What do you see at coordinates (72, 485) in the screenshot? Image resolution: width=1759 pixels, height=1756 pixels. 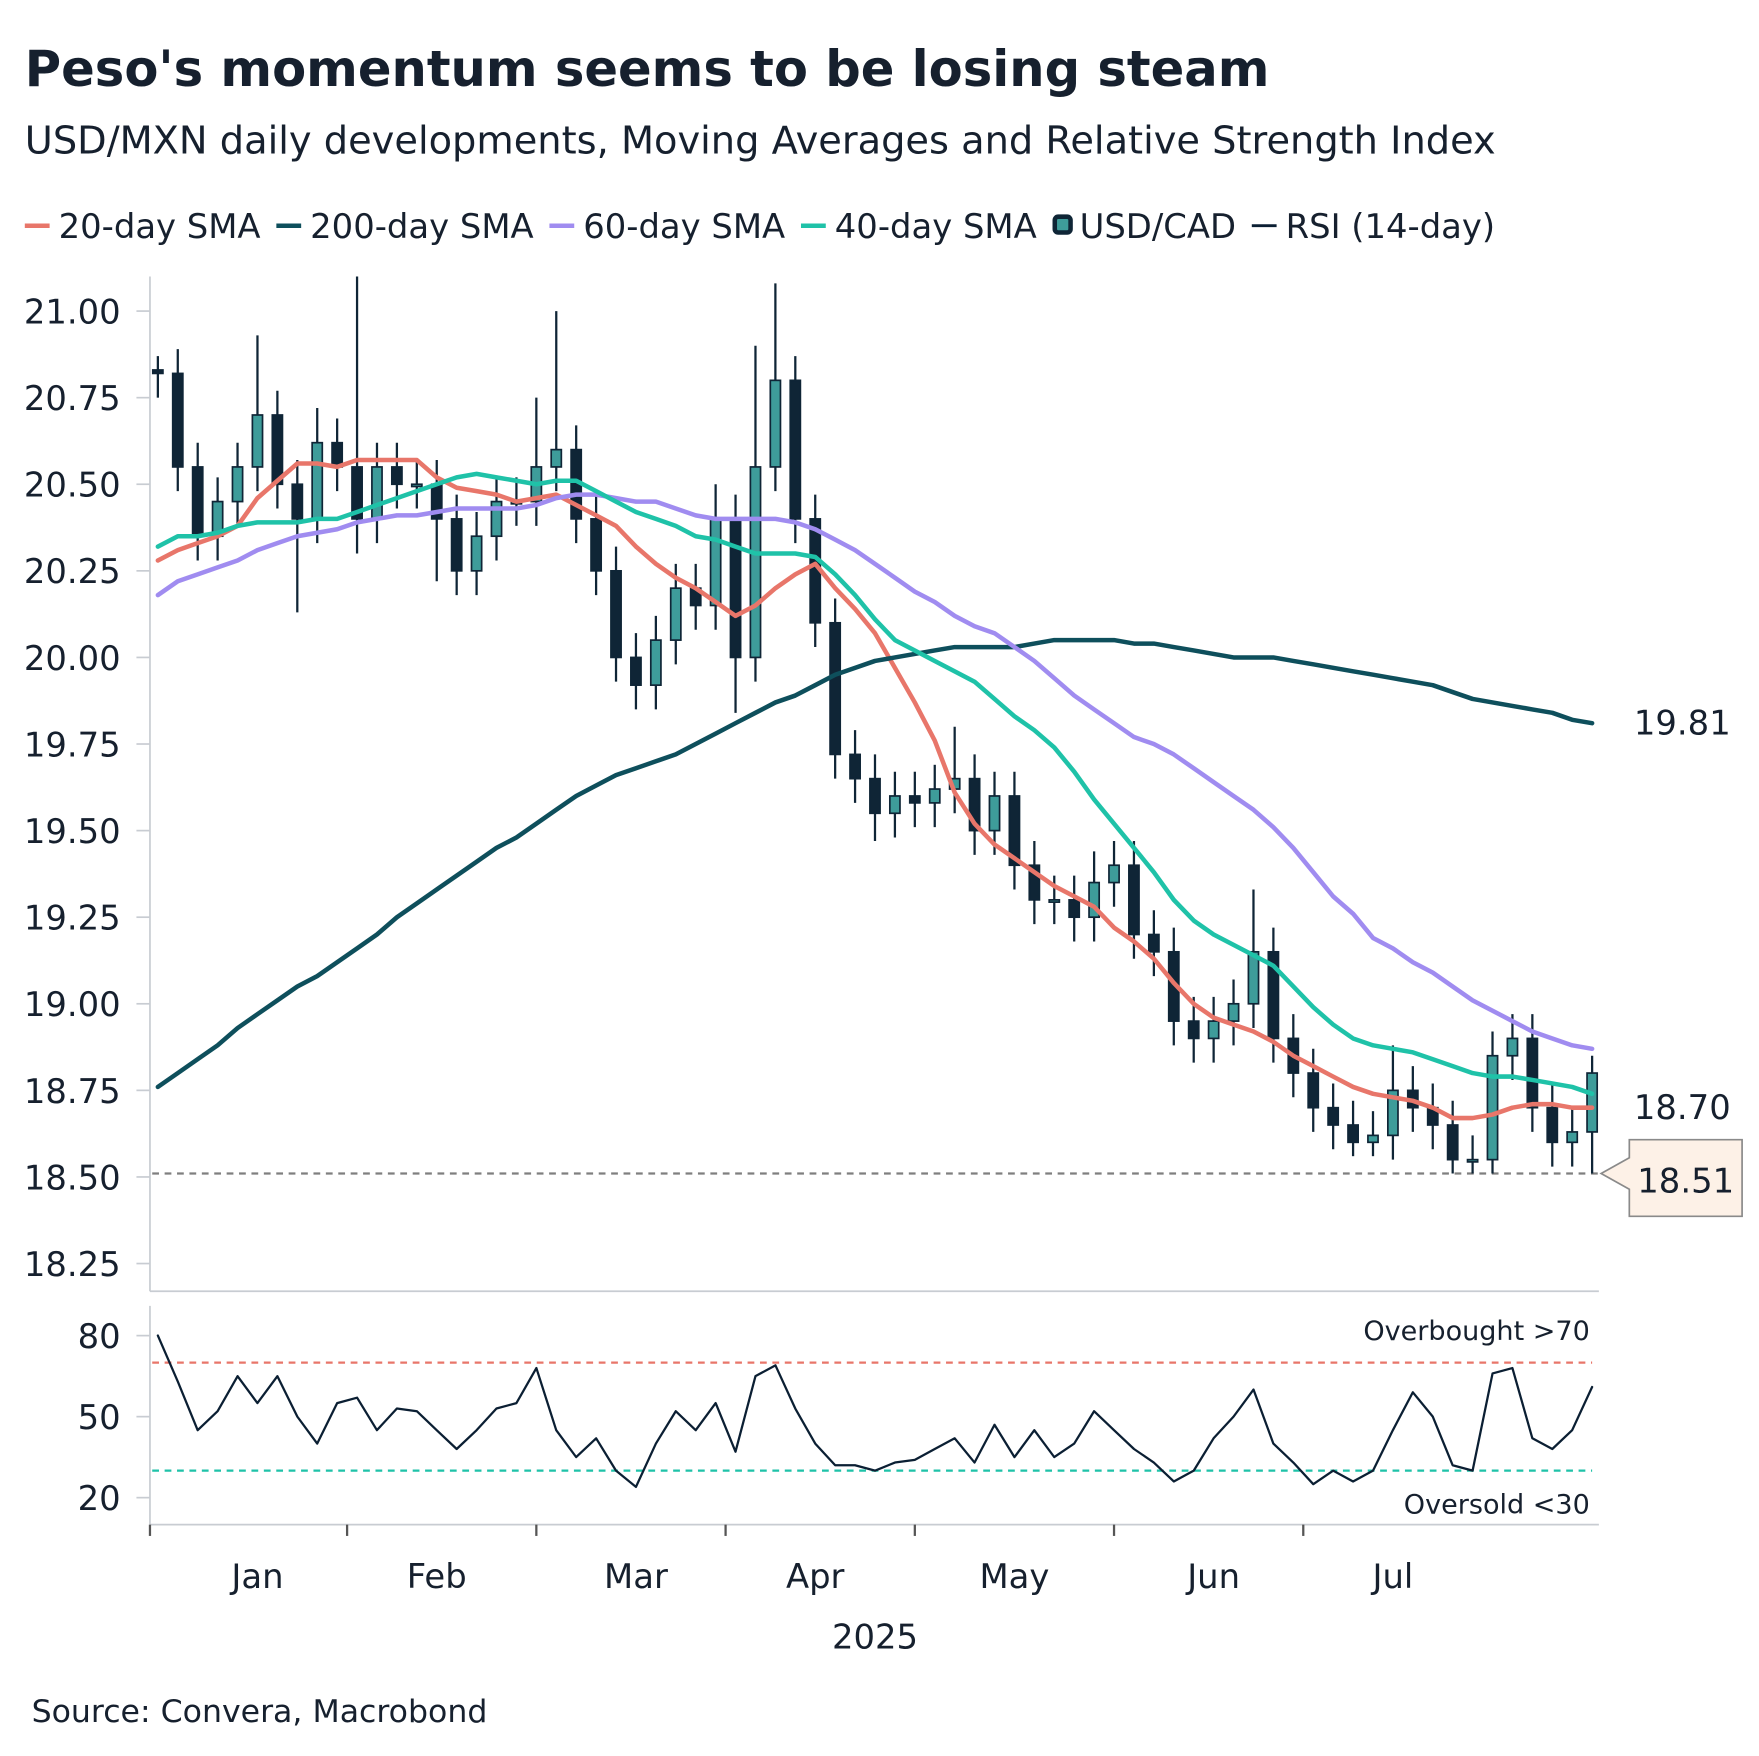 I see `y-tick-label: 20.50` at bounding box center [72, 485].